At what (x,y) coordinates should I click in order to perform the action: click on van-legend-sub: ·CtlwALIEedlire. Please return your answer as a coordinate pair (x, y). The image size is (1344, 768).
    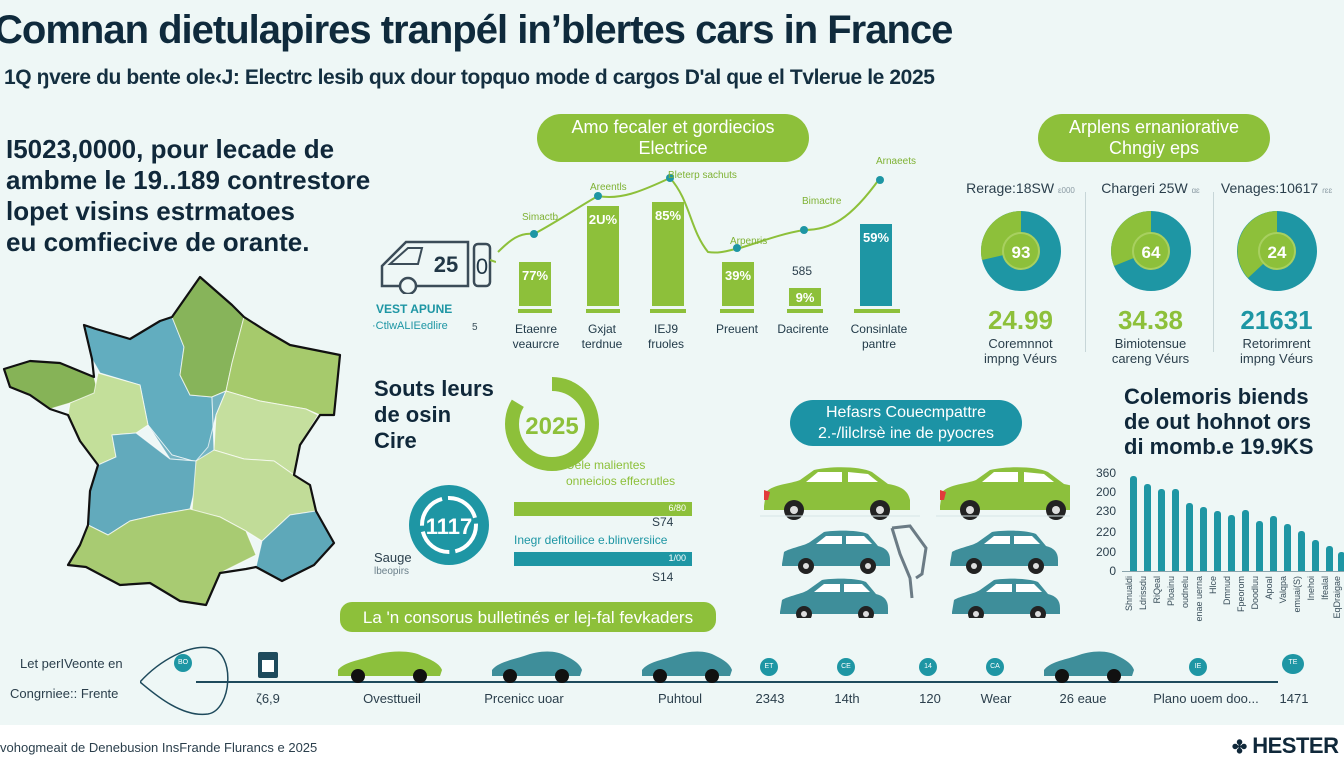
    Looking at the image, I should click on (410, 326).